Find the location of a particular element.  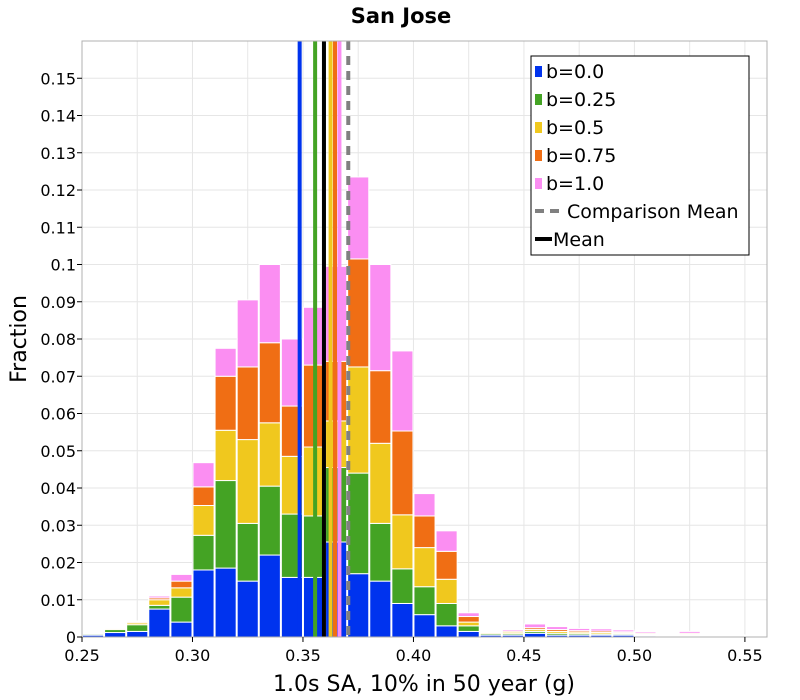

y-tick-label: 0.11 is located at coordinates (58, 227).